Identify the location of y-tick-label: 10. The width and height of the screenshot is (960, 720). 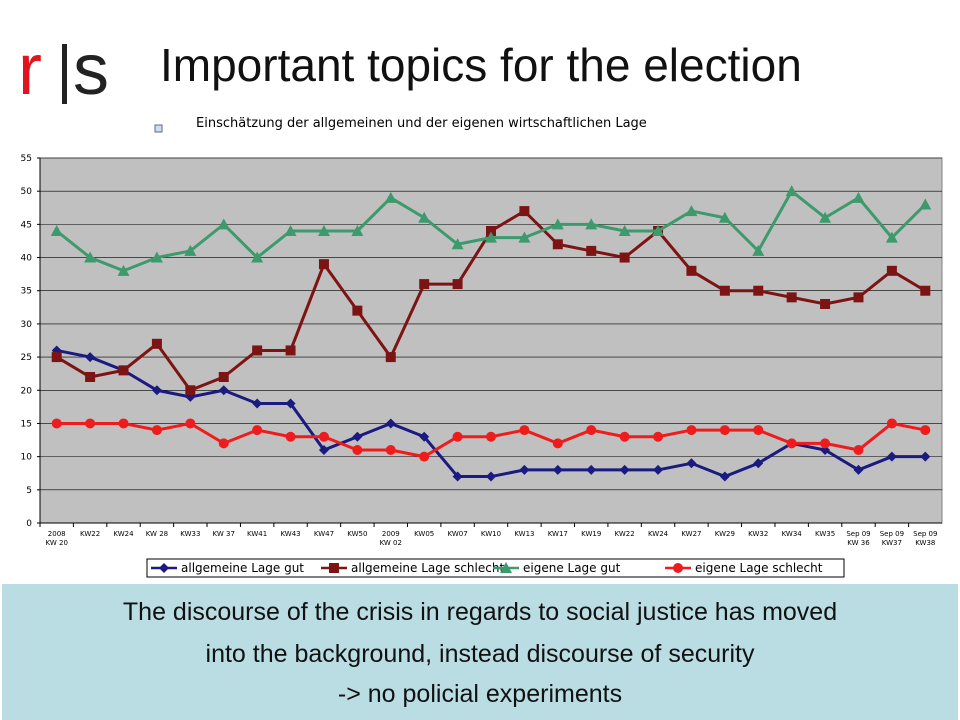
(27, 458).